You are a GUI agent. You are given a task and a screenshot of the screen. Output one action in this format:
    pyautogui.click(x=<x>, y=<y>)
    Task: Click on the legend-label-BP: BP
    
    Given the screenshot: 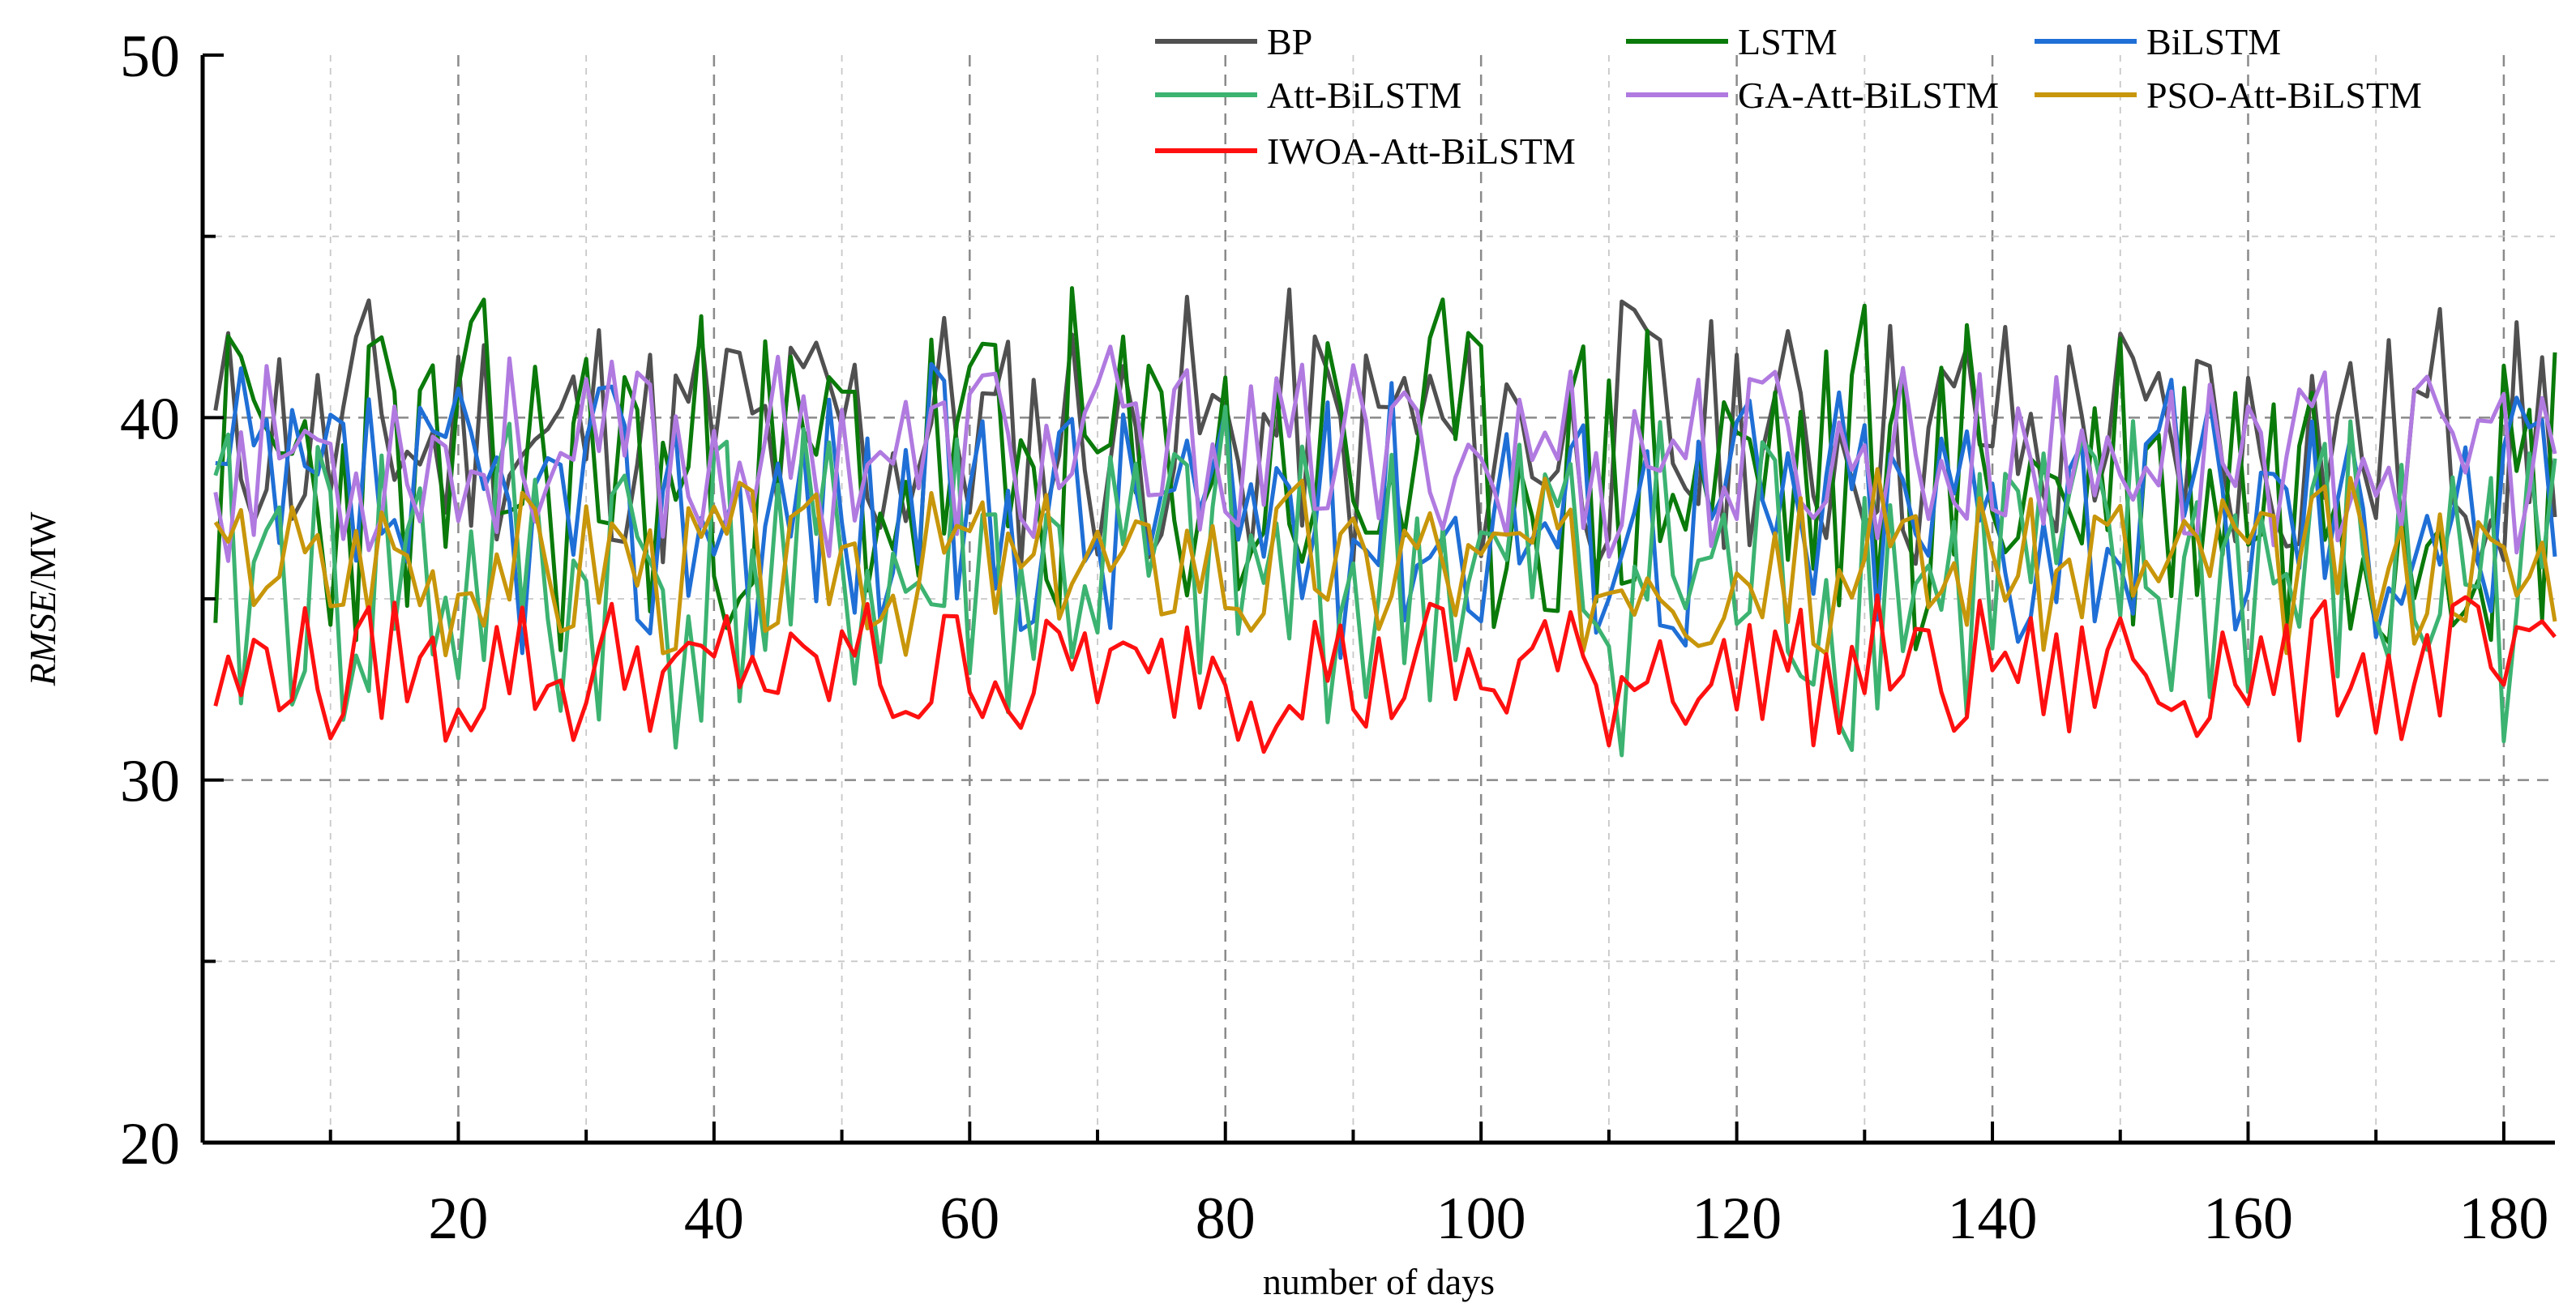 What is the action you would take?
    pyautogui.click(x=1289, y=41)
    